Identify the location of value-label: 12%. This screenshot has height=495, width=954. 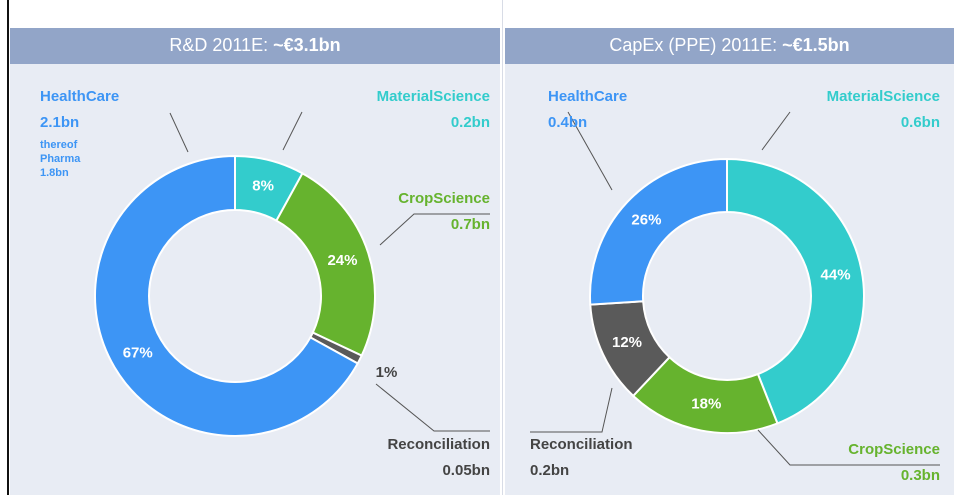
(627, 342).